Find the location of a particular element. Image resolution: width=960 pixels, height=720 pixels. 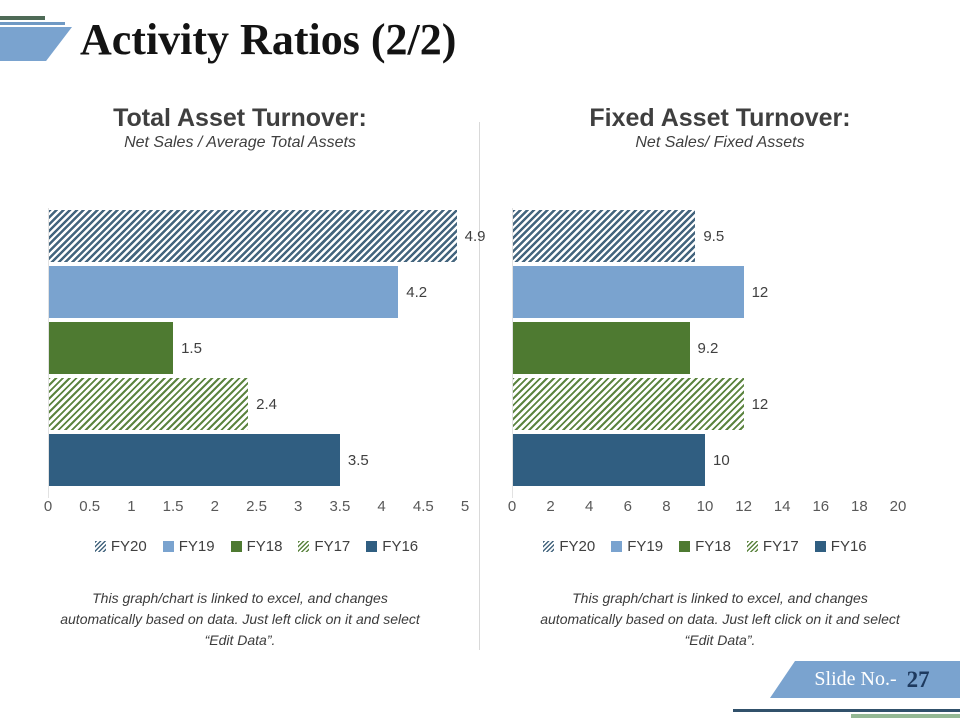

x-tick: 2.5 is located at coordinates (256, 506).